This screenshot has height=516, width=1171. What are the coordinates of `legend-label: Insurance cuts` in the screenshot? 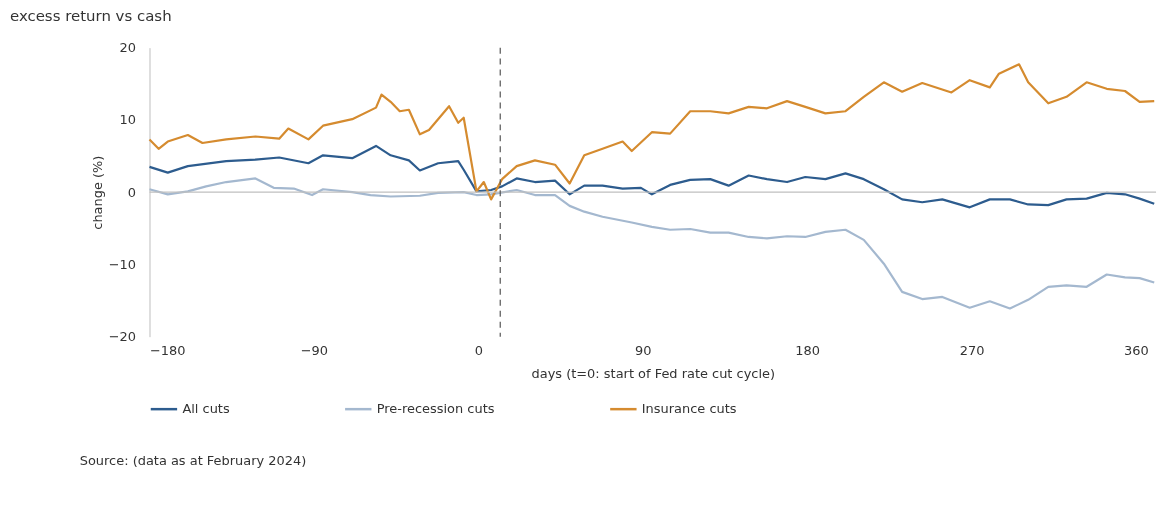 It's located at (689, 409).